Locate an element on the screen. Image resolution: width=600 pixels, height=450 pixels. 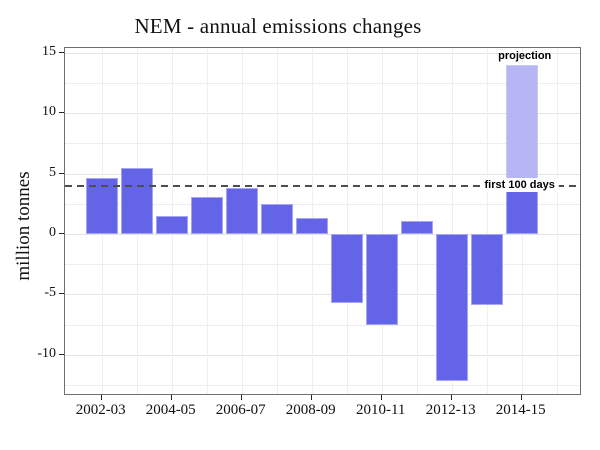
y-tick-label: -5 is located at coordinates (50, 293).